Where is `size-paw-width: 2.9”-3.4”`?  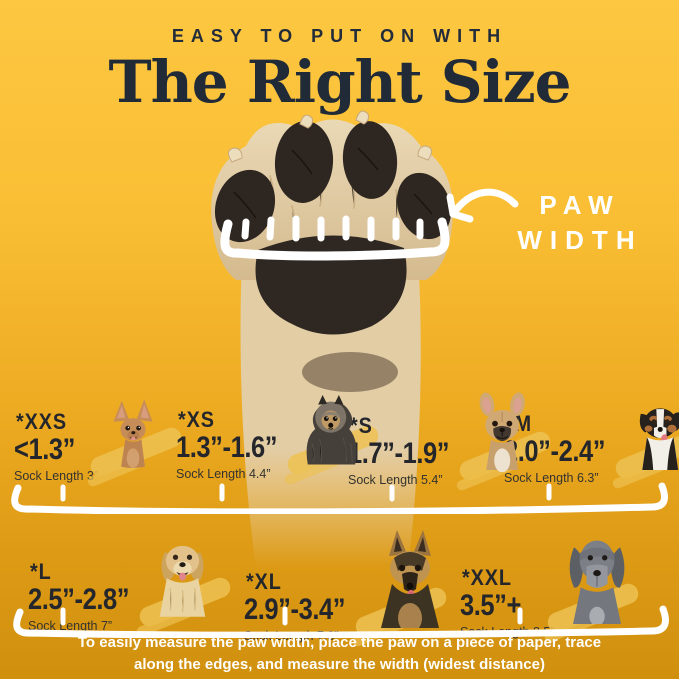 size-paw-width: 2.9”-3.4” is located at coordinates (295, 609).